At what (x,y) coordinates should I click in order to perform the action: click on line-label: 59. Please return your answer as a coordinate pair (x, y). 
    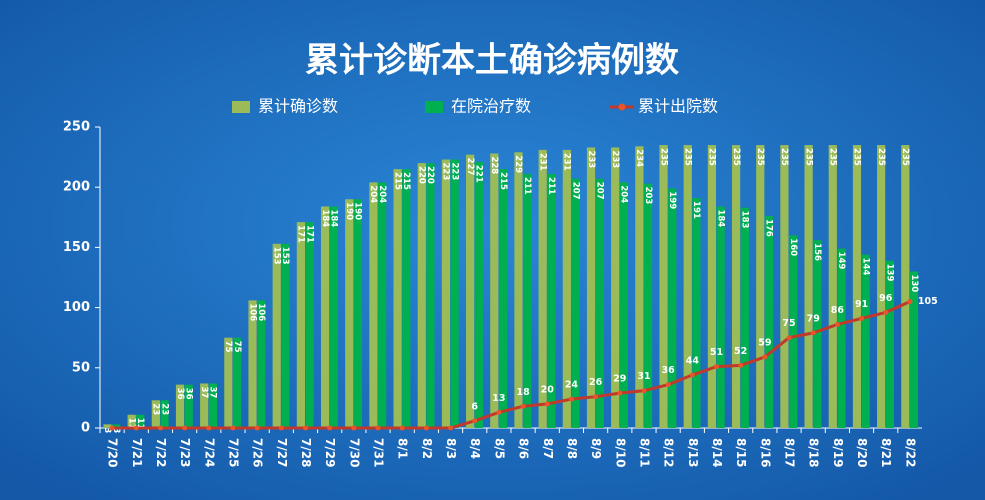
    Looking at the image, I should click on (764, 342).